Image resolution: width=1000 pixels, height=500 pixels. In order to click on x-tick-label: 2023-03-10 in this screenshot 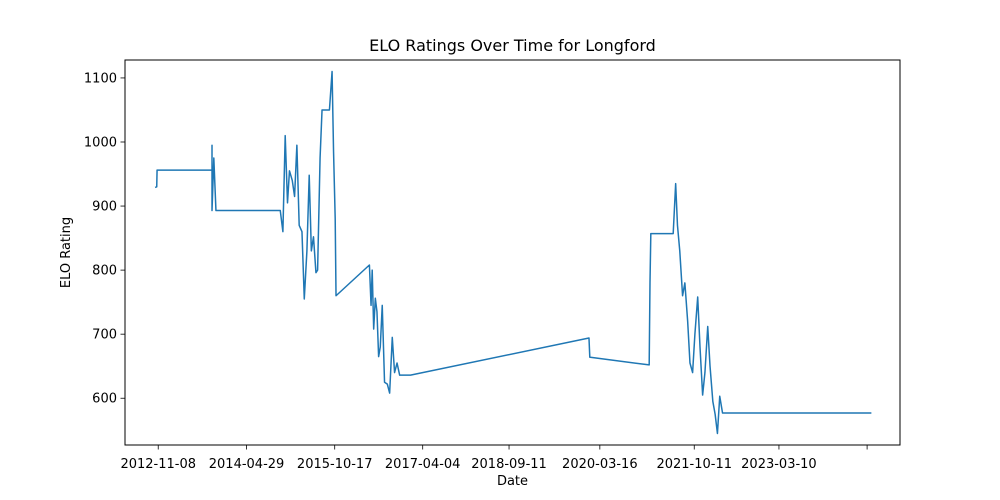, I will do `click(779, 464)`.